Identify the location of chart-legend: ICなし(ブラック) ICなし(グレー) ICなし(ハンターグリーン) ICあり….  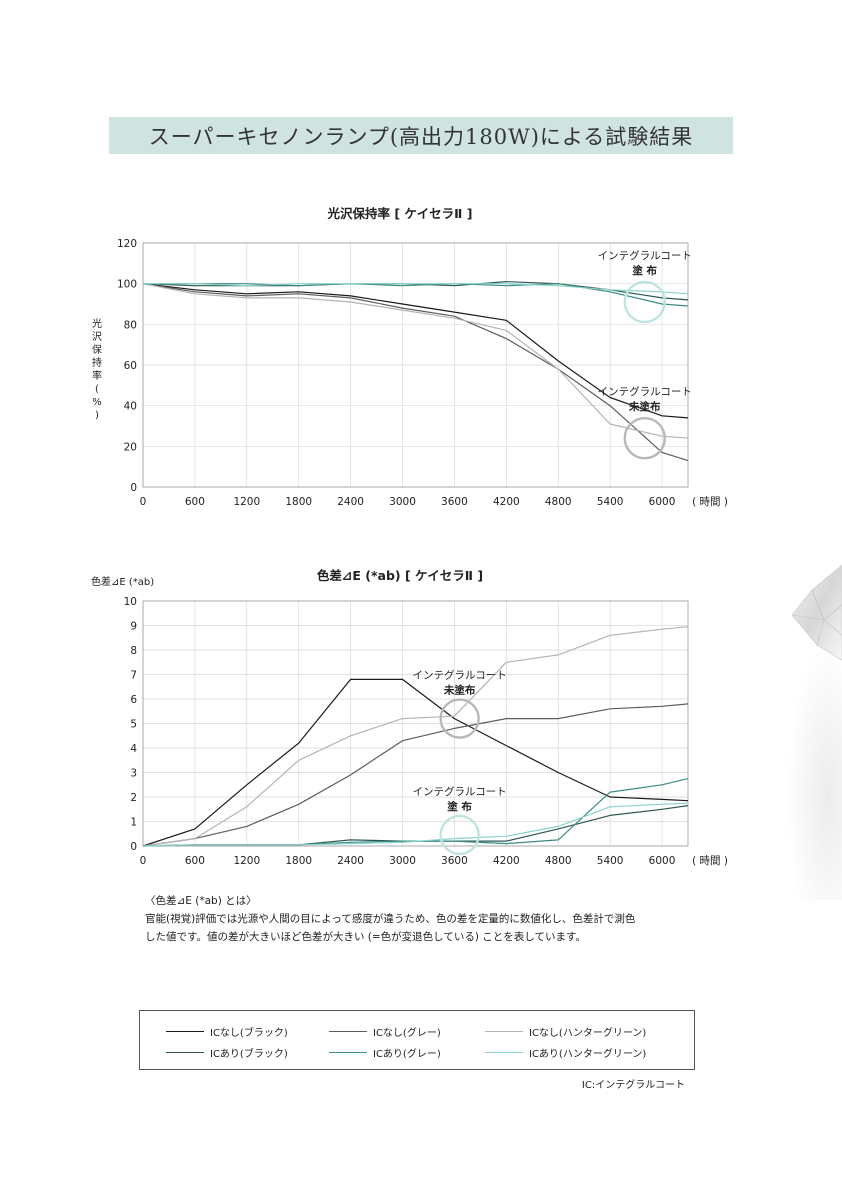
(417, 1040).